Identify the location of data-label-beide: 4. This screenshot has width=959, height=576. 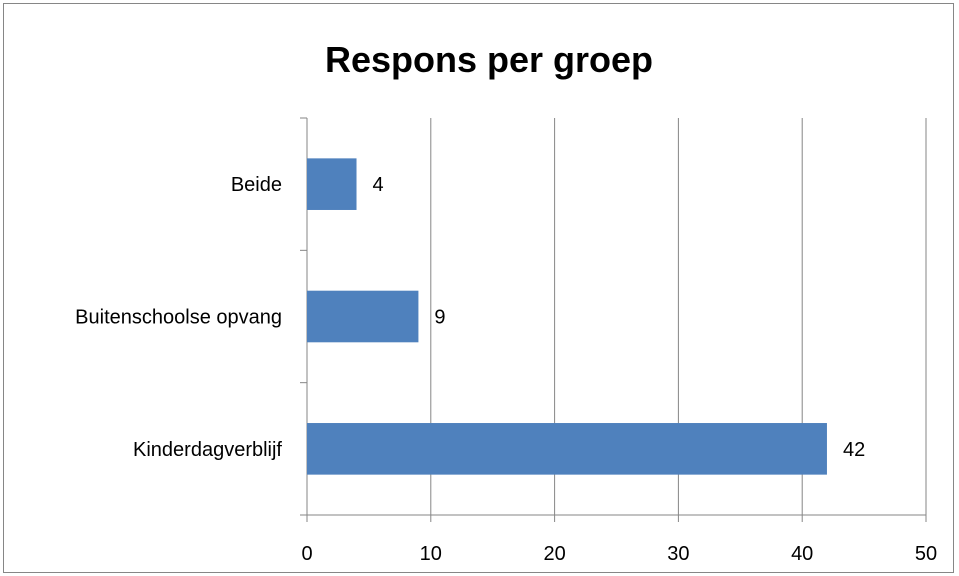
(378, 185).